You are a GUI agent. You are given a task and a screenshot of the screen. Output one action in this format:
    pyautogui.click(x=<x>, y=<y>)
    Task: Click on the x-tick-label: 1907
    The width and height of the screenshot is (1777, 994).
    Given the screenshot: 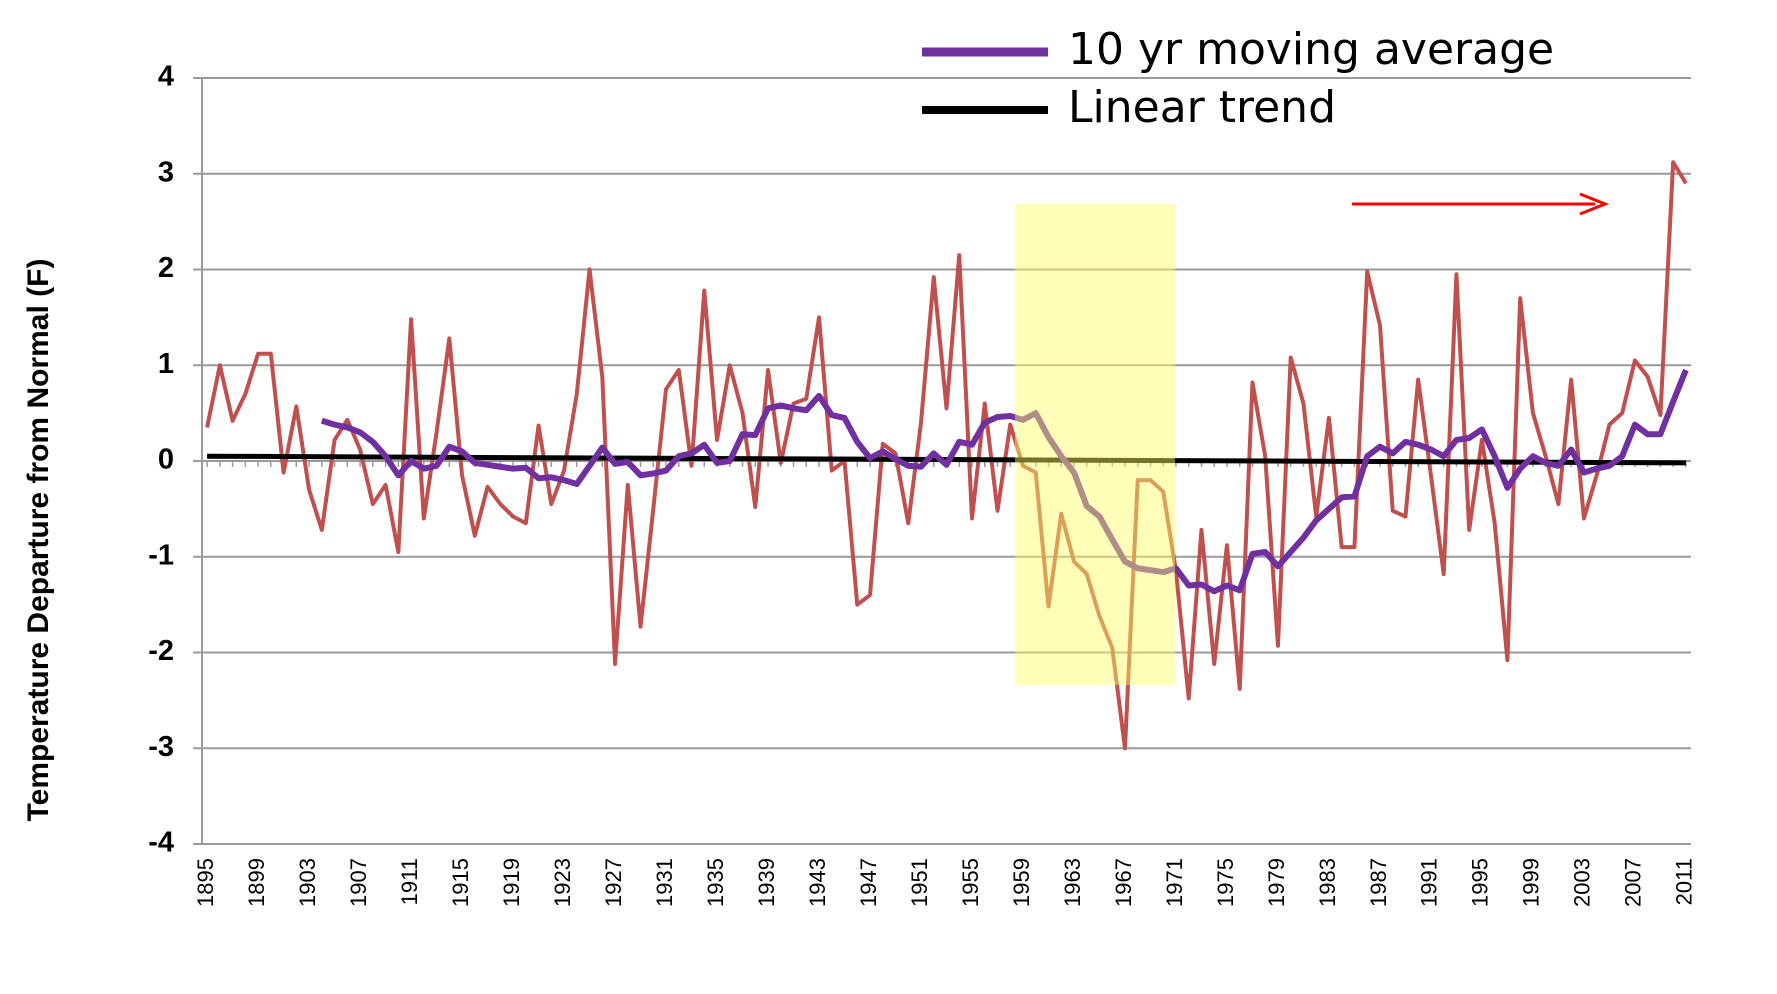 What is the action you would take?
    pyautogui.click(x=358, y=882)
    